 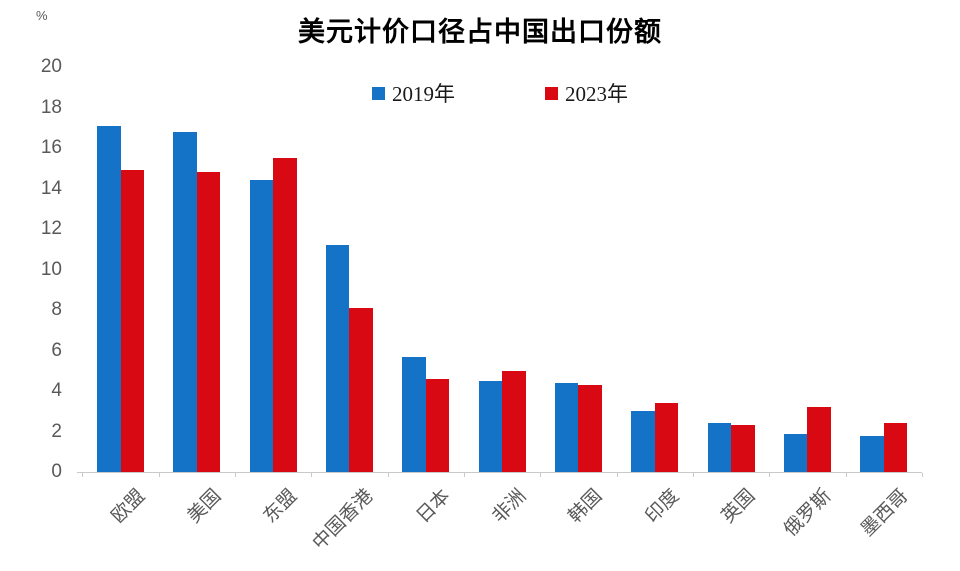 I want to click on bar-2019年-美国, so click(x=185, y=301).